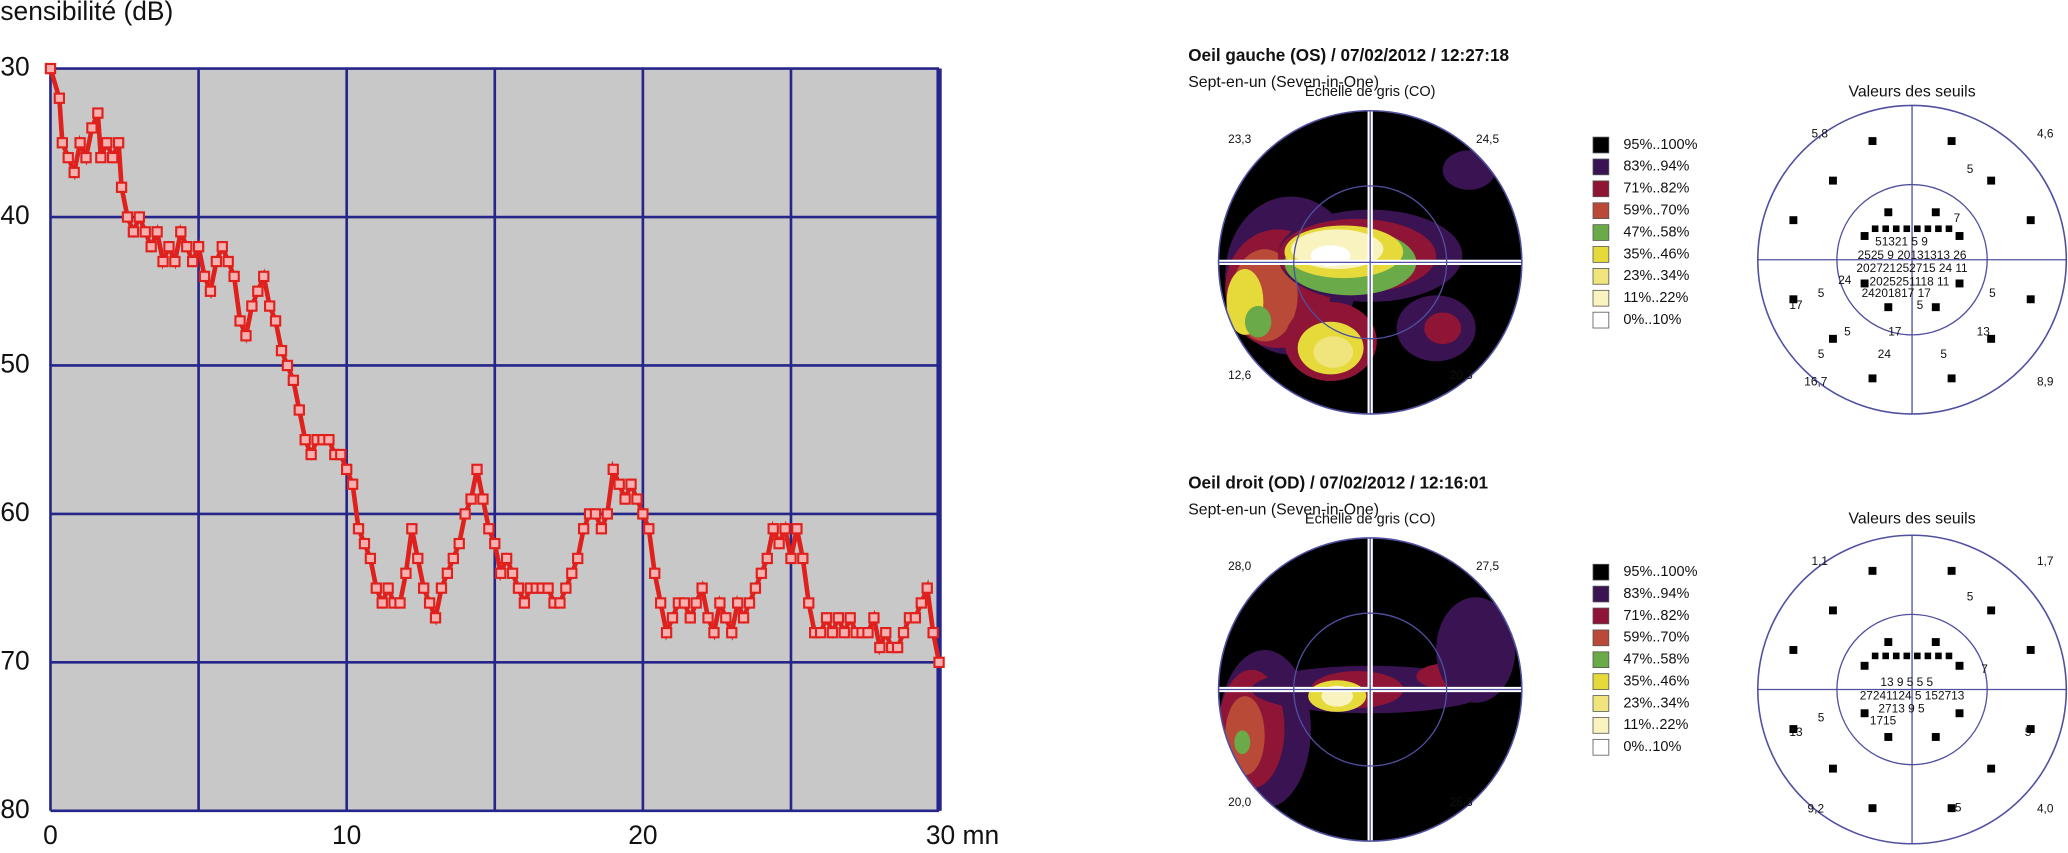  What do you see at coordinates (1242, 742) in the screenshot?
I see `map-region` at bounding box center [1242, 742].